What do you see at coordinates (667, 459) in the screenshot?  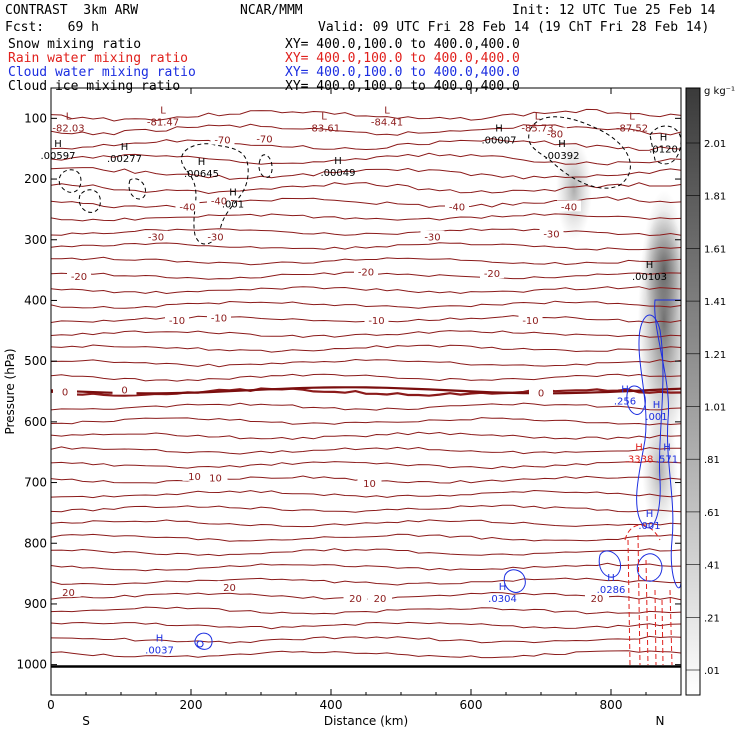 I see `extremum-value: .571` at bounding box center [667, 459].